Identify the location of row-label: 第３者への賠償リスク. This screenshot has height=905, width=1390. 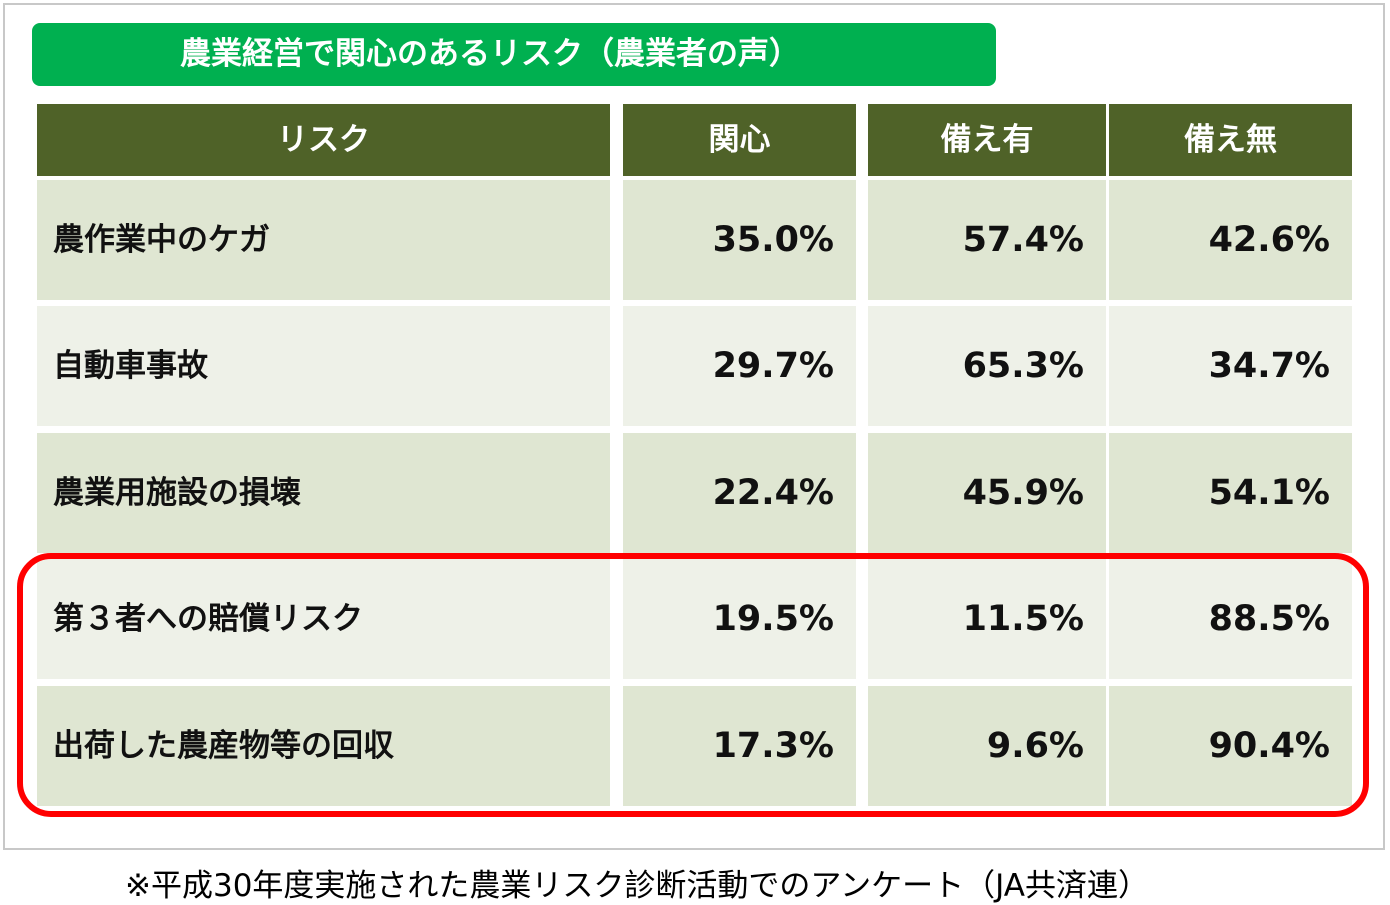
(323, 619).